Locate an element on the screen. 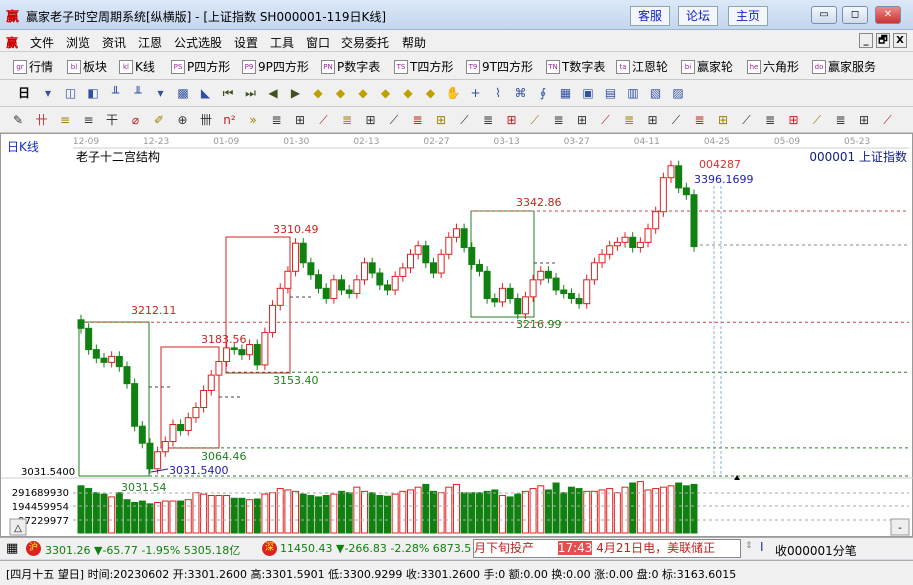 The width and height of the screenshot is (913, 585). diamond-left-icon: ◆ is located at coordinates (318, 93).